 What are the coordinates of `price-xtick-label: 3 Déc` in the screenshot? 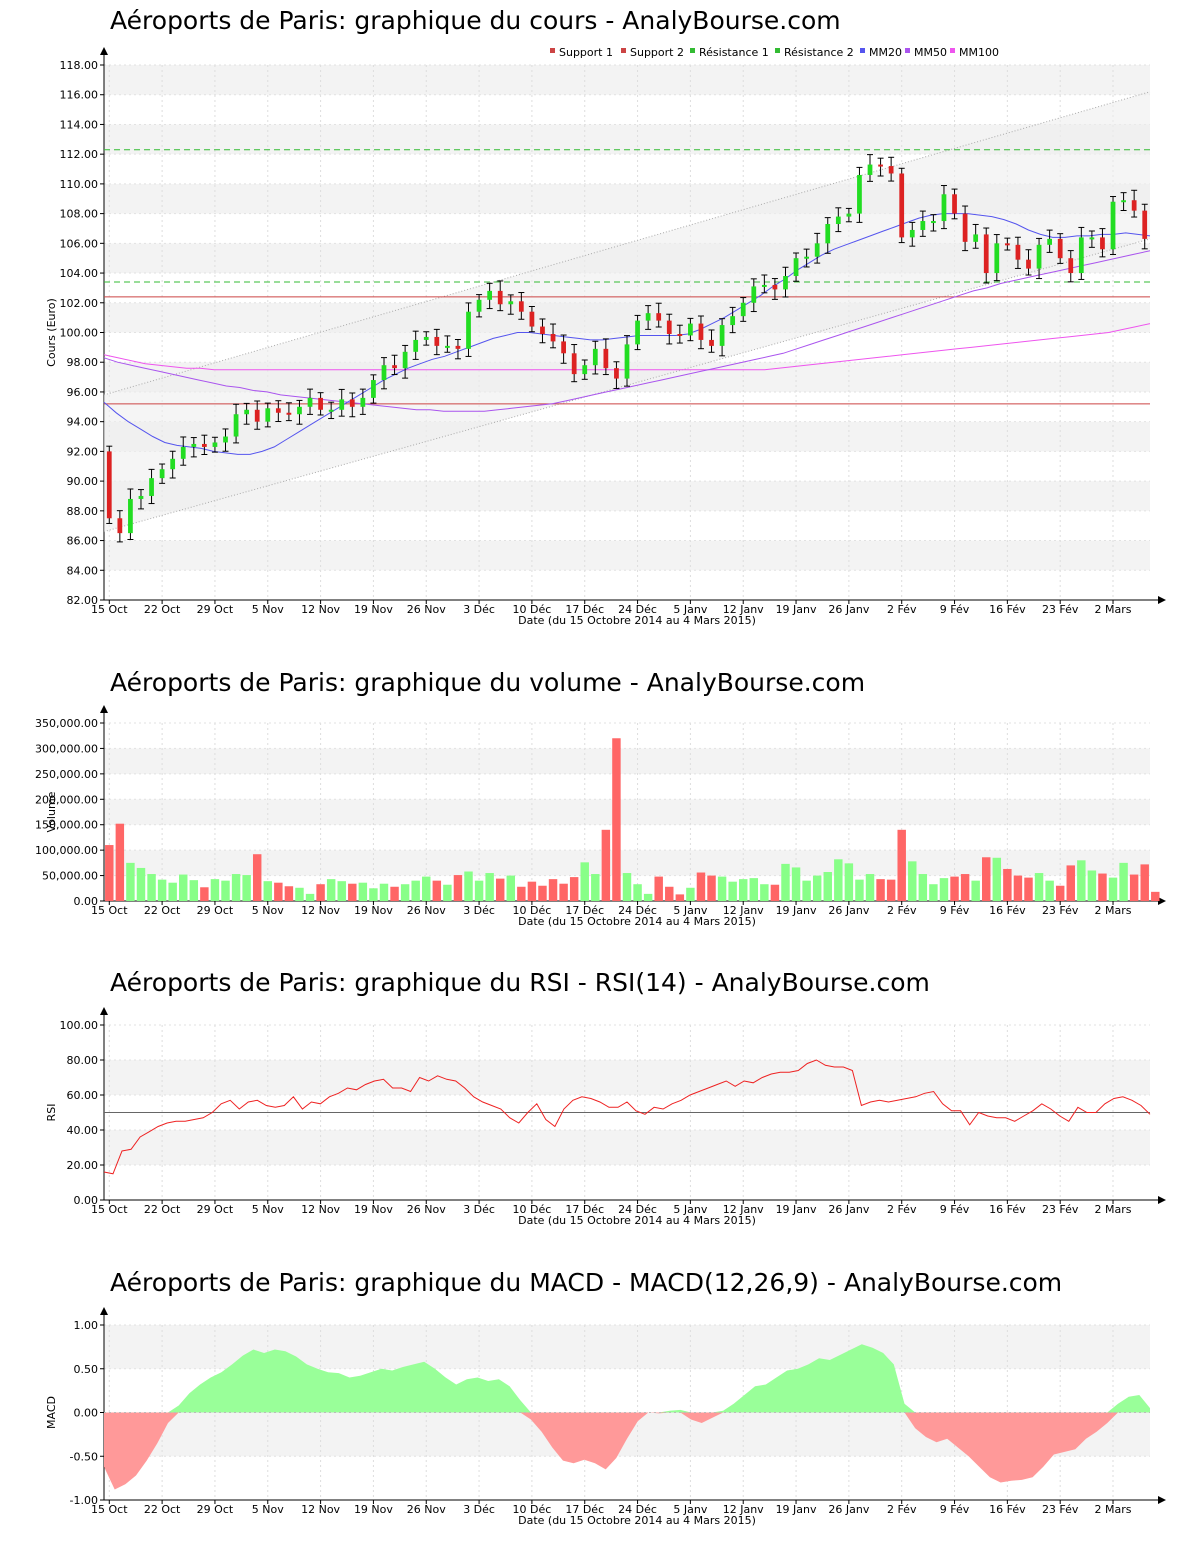 It's located at (479, 609).